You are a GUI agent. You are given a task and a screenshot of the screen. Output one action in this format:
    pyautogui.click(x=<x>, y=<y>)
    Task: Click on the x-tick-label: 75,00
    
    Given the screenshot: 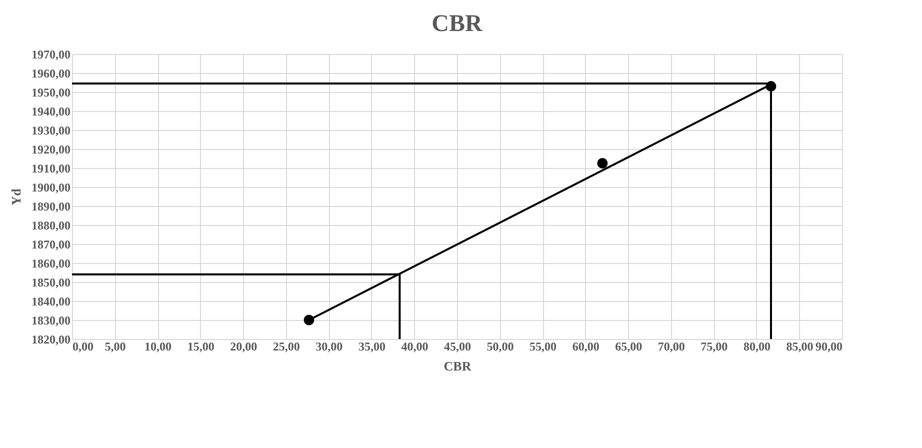 What is the action you would take?
    pyautogui.click(x=714, y=347)
    